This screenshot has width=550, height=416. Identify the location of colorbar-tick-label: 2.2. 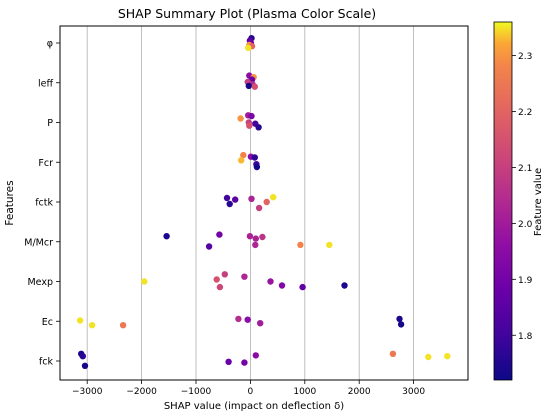
(525, 113).